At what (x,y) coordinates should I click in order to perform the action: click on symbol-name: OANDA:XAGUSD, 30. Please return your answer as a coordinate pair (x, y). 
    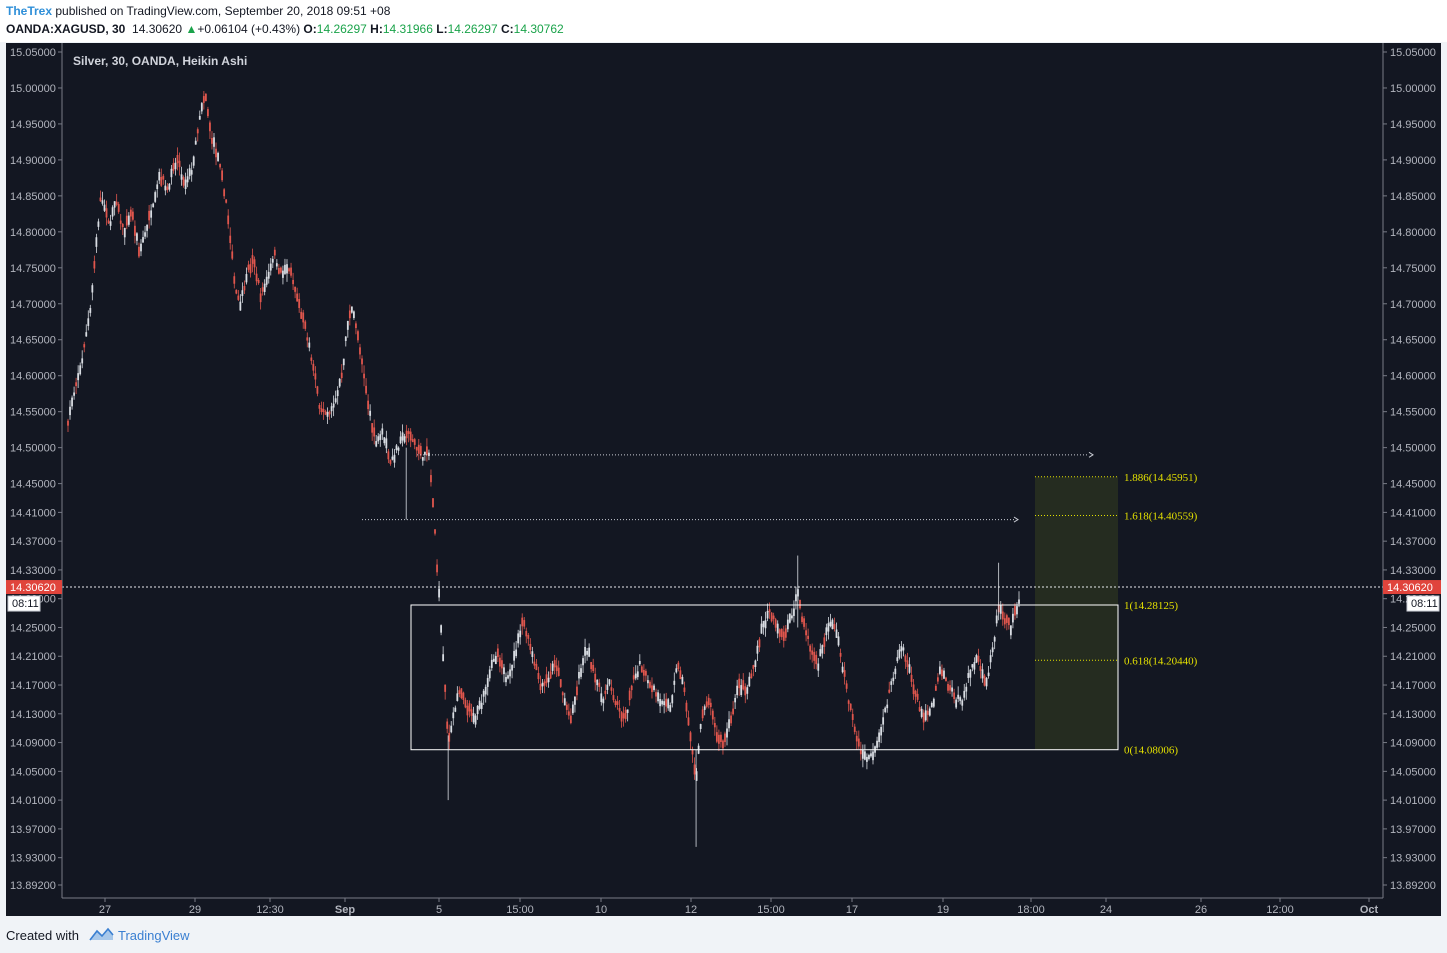
    Looking at the image, I should click on (66, 29).